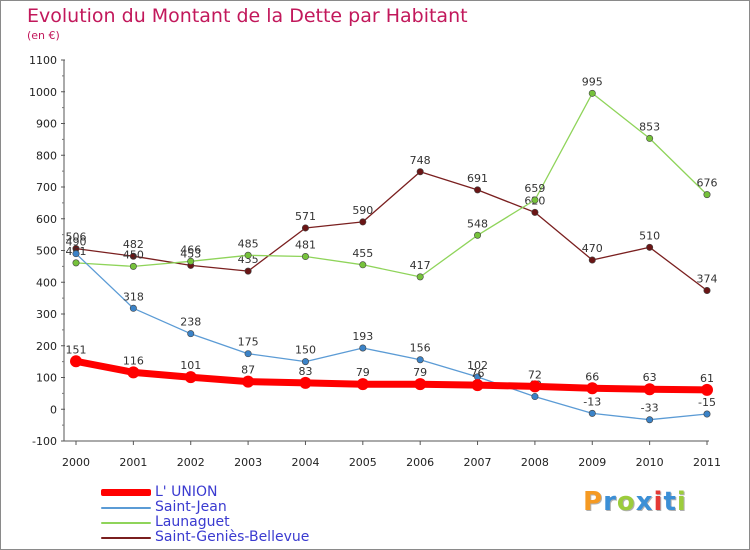 The width and height of the screenshot is (750, 550). What do you see at coordinates (76, 349) in the screenshot?
I see `data-label-l-union: 151` at bounding box center [76, 349].